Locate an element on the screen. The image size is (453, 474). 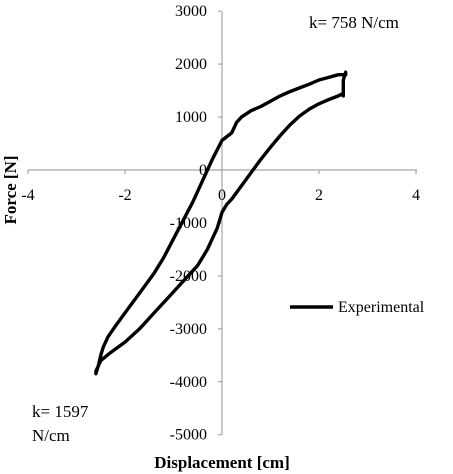
y-axis-title: Force [N] is located at coordinates (10, 189).